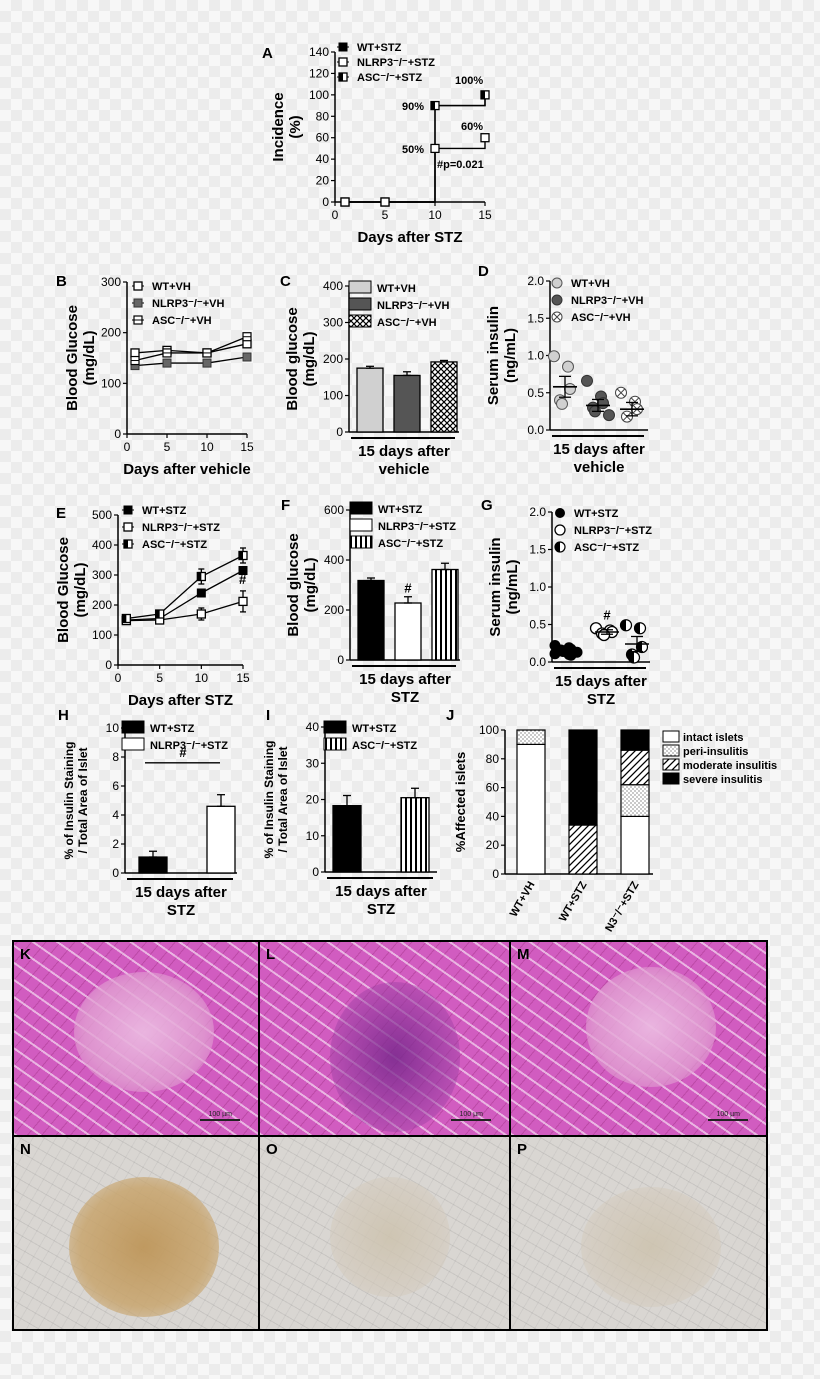 The height and width of the screenshot is (1379, 820). What do you see at coordinates (313, 727) in the screenshot?
I see `y-tick-label: 40` at bounding box center [313, 727].